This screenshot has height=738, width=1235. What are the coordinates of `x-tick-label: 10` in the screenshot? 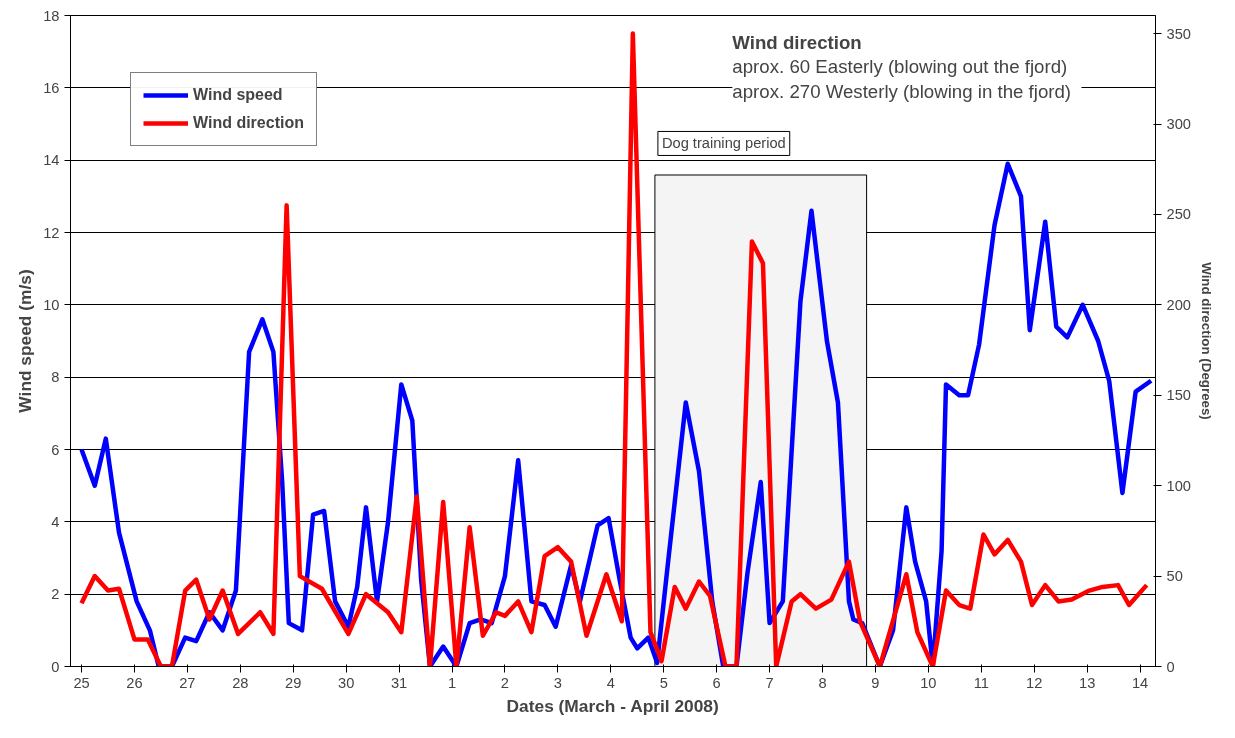 It's located at (928, 682).